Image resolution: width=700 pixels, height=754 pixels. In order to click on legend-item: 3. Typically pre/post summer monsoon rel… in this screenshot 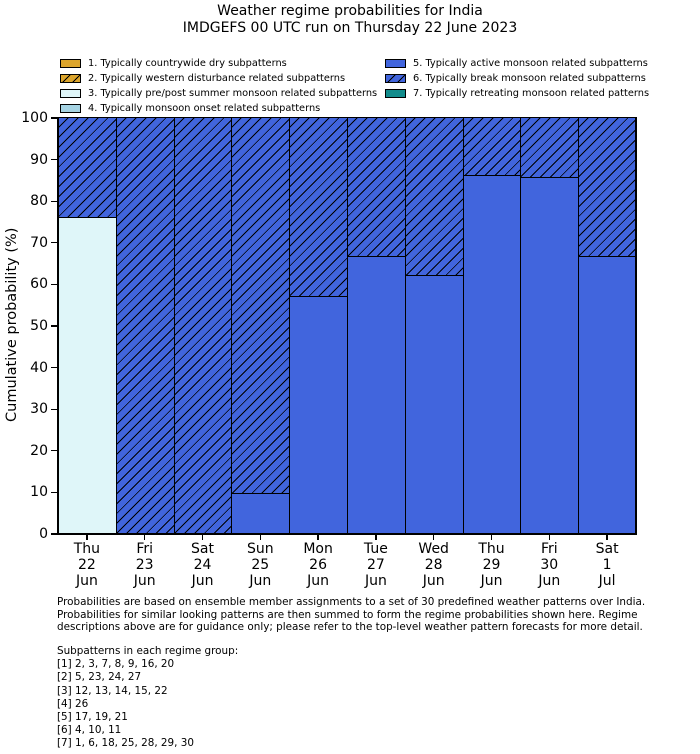, I will do `click(218, 93)`.